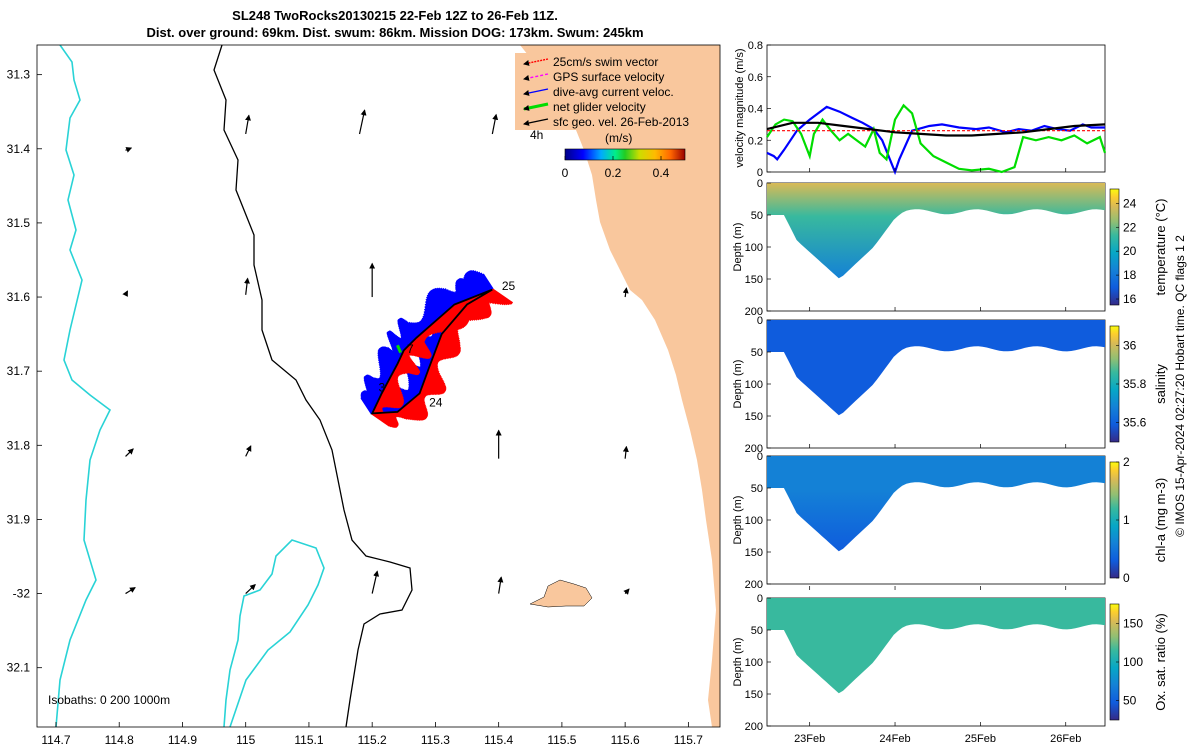 This screenshot has height=750, width=1200. Describe the element at coordinates (809, 739) in the screenshot. I see `time-tick-label: 23Feb` at that location.